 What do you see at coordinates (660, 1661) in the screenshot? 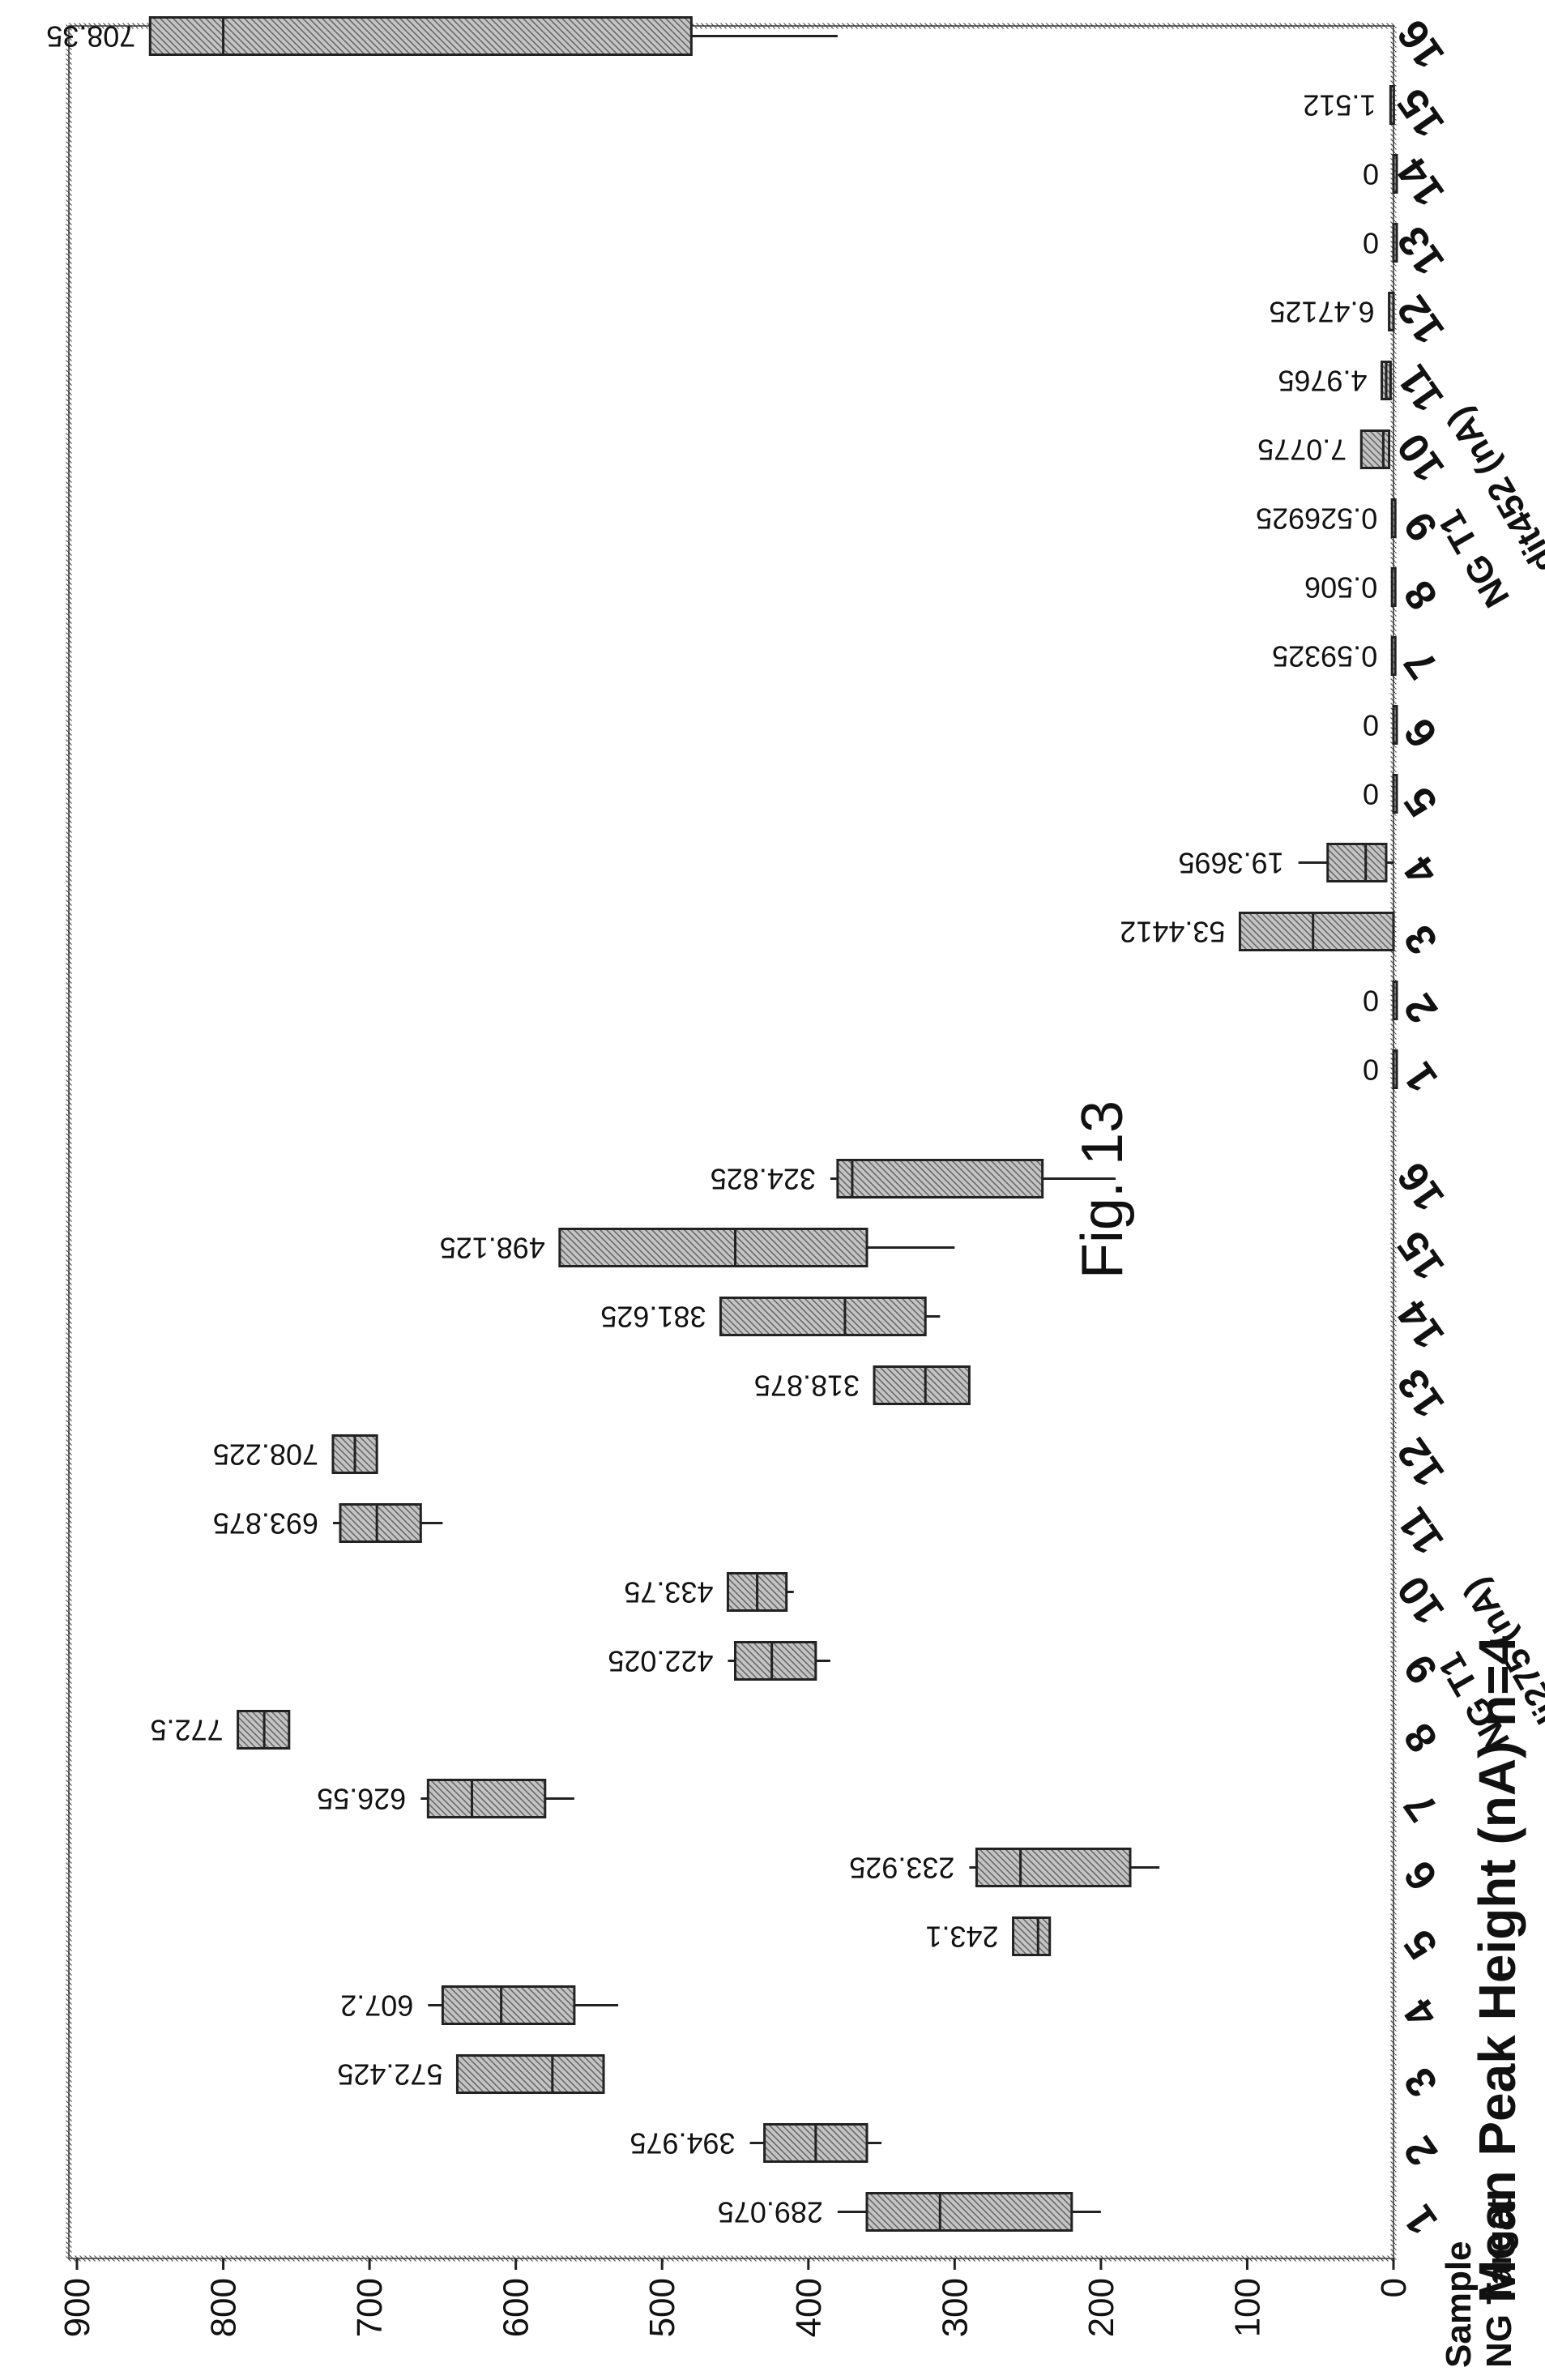
I see `value-label: 422.025` at bounding box center [660, 1661].